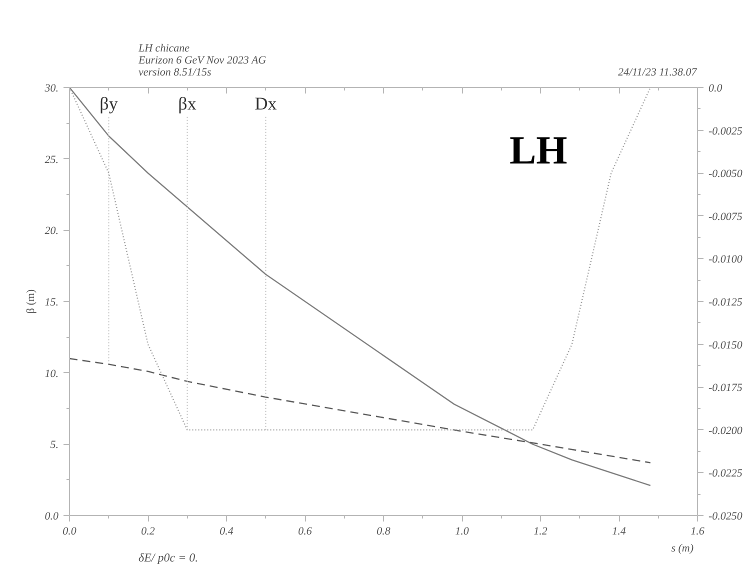  Describe the element at coordinates (265, 103) in the screenshot. I see `annotation: Dx` at that location.